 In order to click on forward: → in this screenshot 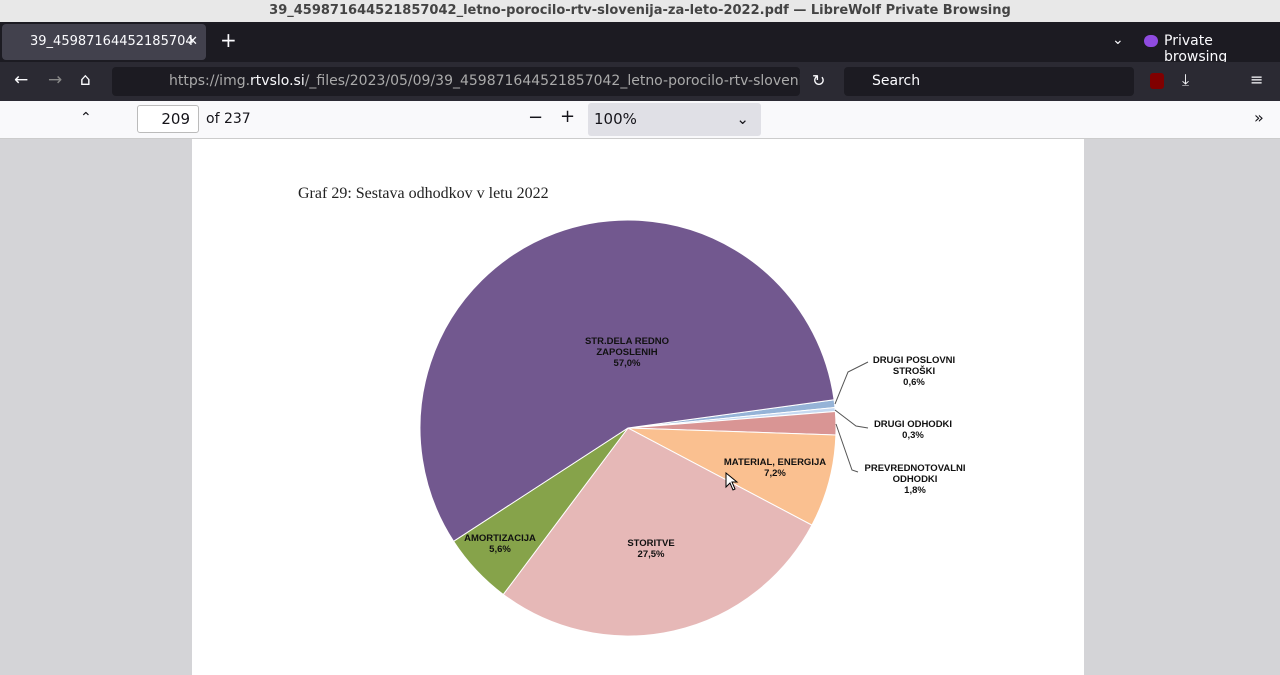, I will do `click(55, 80)`.